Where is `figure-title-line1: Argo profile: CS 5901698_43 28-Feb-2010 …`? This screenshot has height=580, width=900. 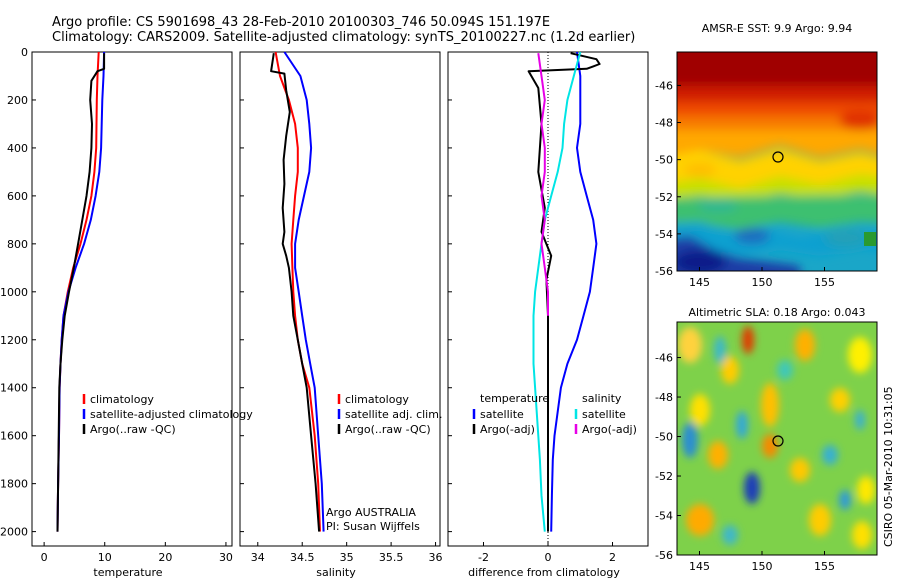
figure-title-line1: Argo profile: CS 5901698_43 28-Feb-2010 … is located at coordinates (301, 22).